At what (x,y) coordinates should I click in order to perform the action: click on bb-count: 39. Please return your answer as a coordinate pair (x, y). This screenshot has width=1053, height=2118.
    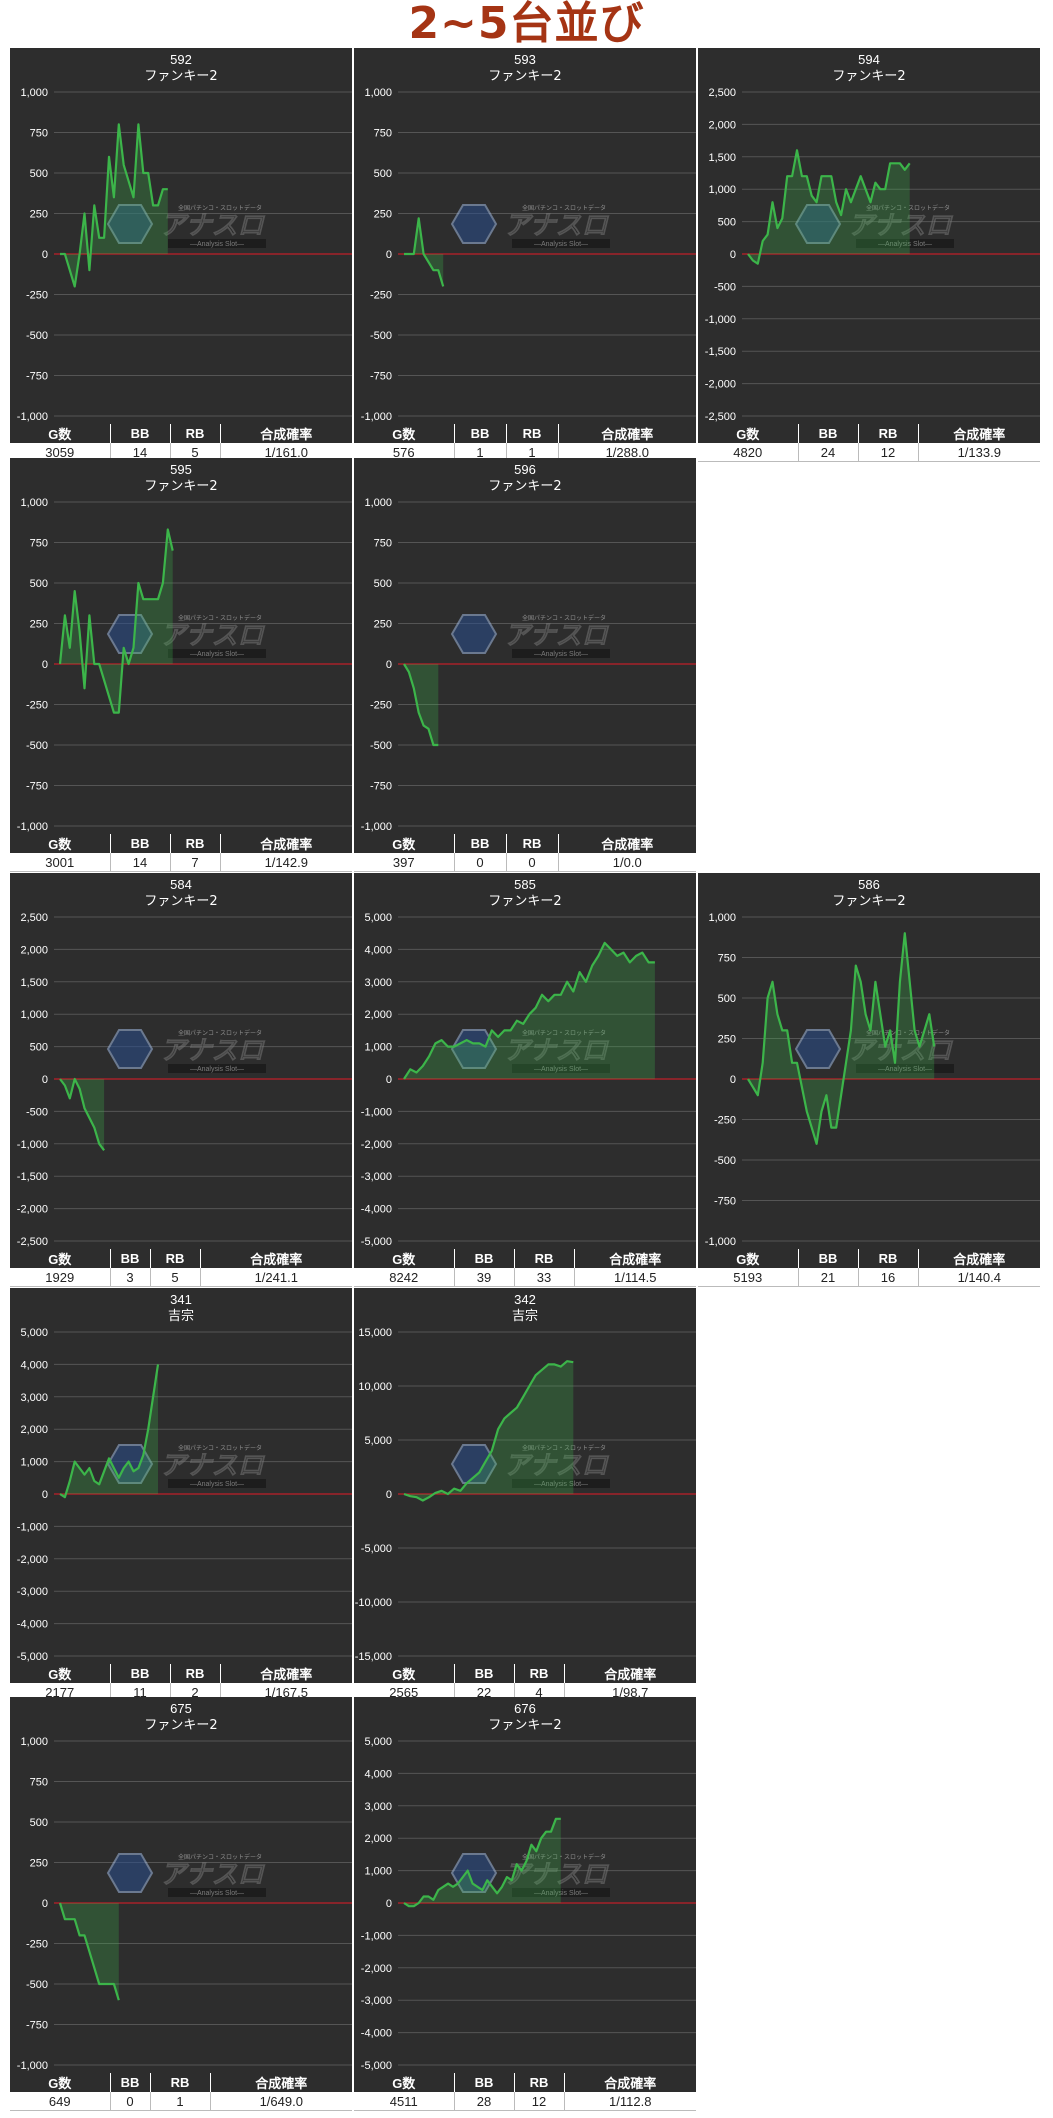
    Looking at the image, I should click on (484, 1277).